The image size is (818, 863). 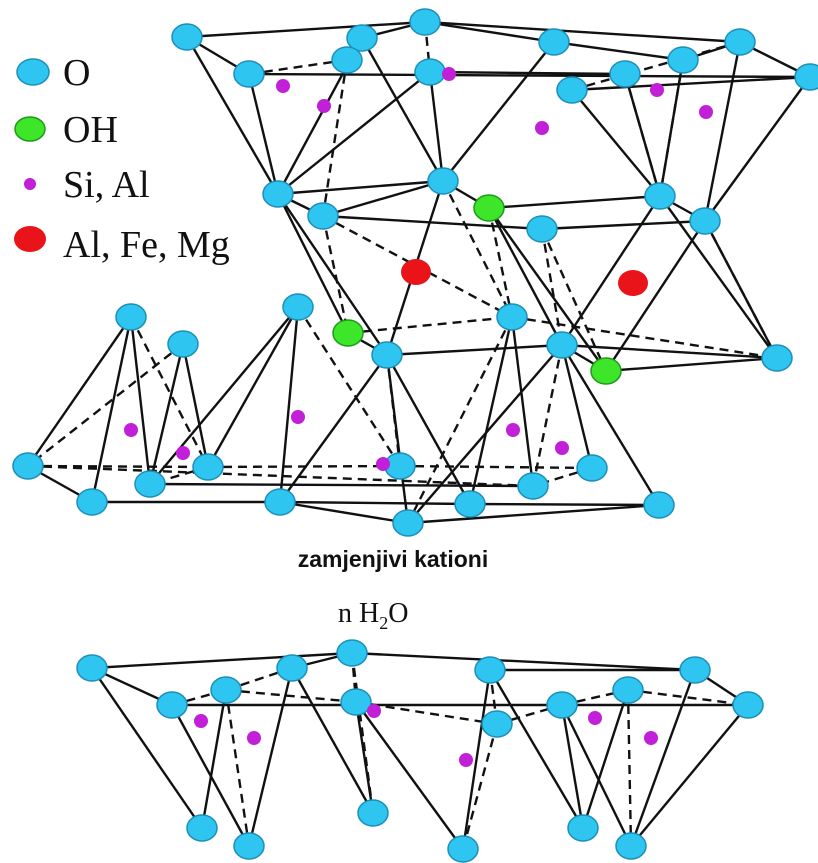 I want to click on caption-box, so click(x=393, y=559).